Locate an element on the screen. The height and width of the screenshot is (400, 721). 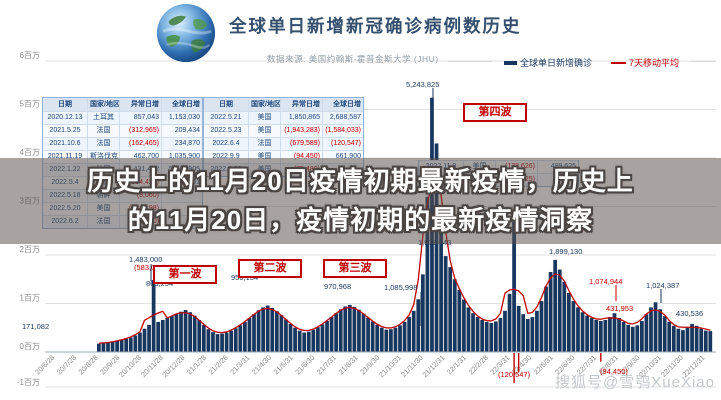
chart-annotation: (583,030) is located at coordinates (150, 267).